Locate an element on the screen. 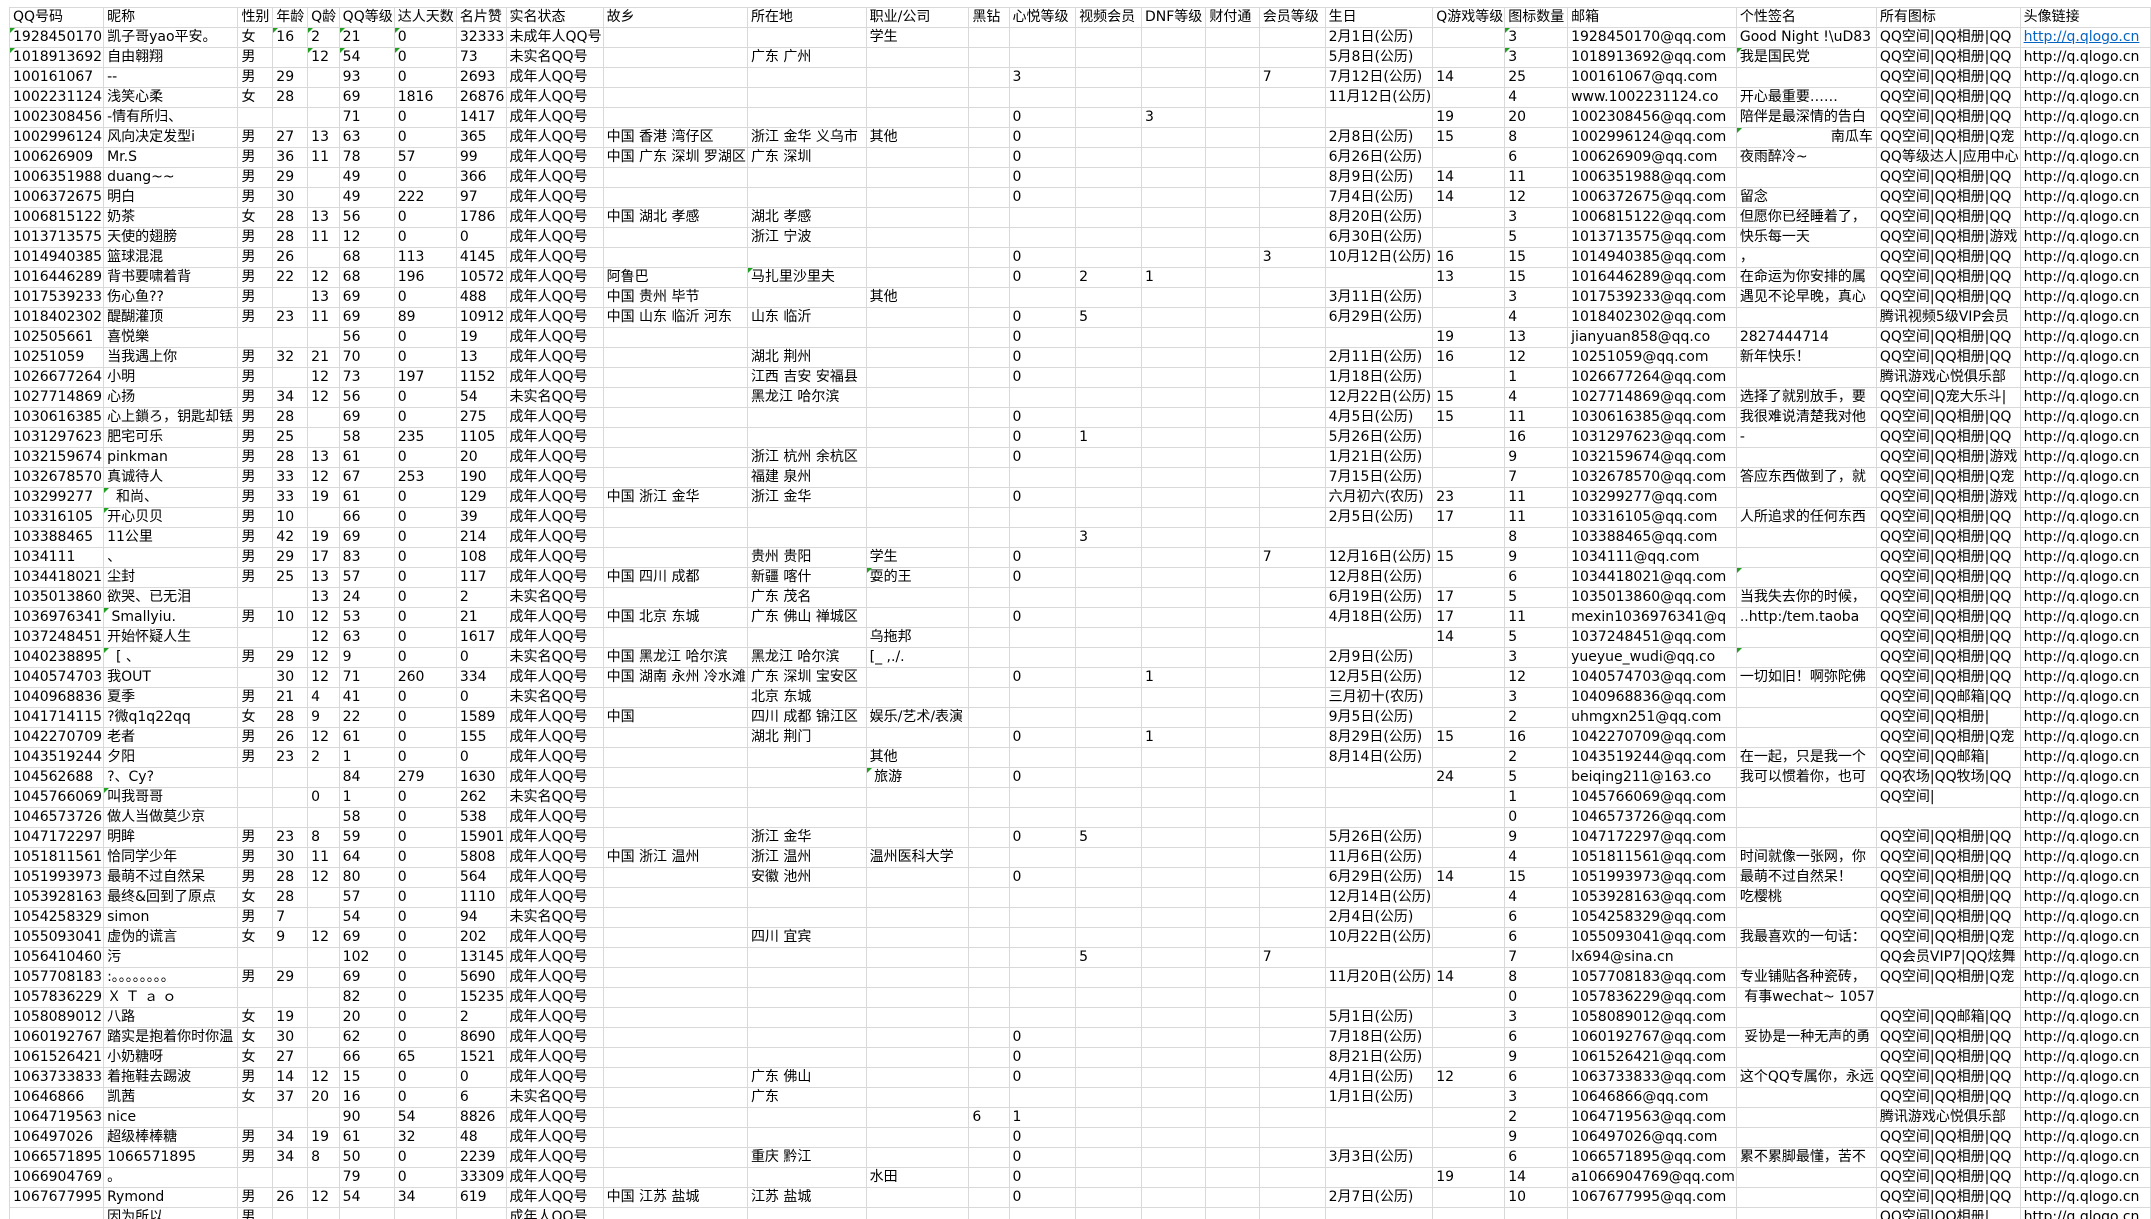 The width and height of the screenshot is (2151, 1219). cell-card-likes: 0 is located at coordinates (481, 657).